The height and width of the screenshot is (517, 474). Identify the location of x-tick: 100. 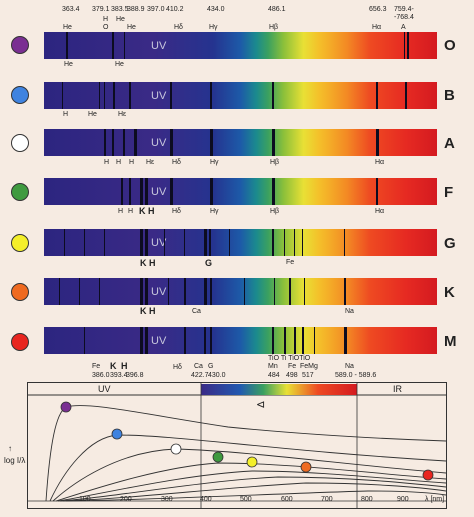
(85, 499).